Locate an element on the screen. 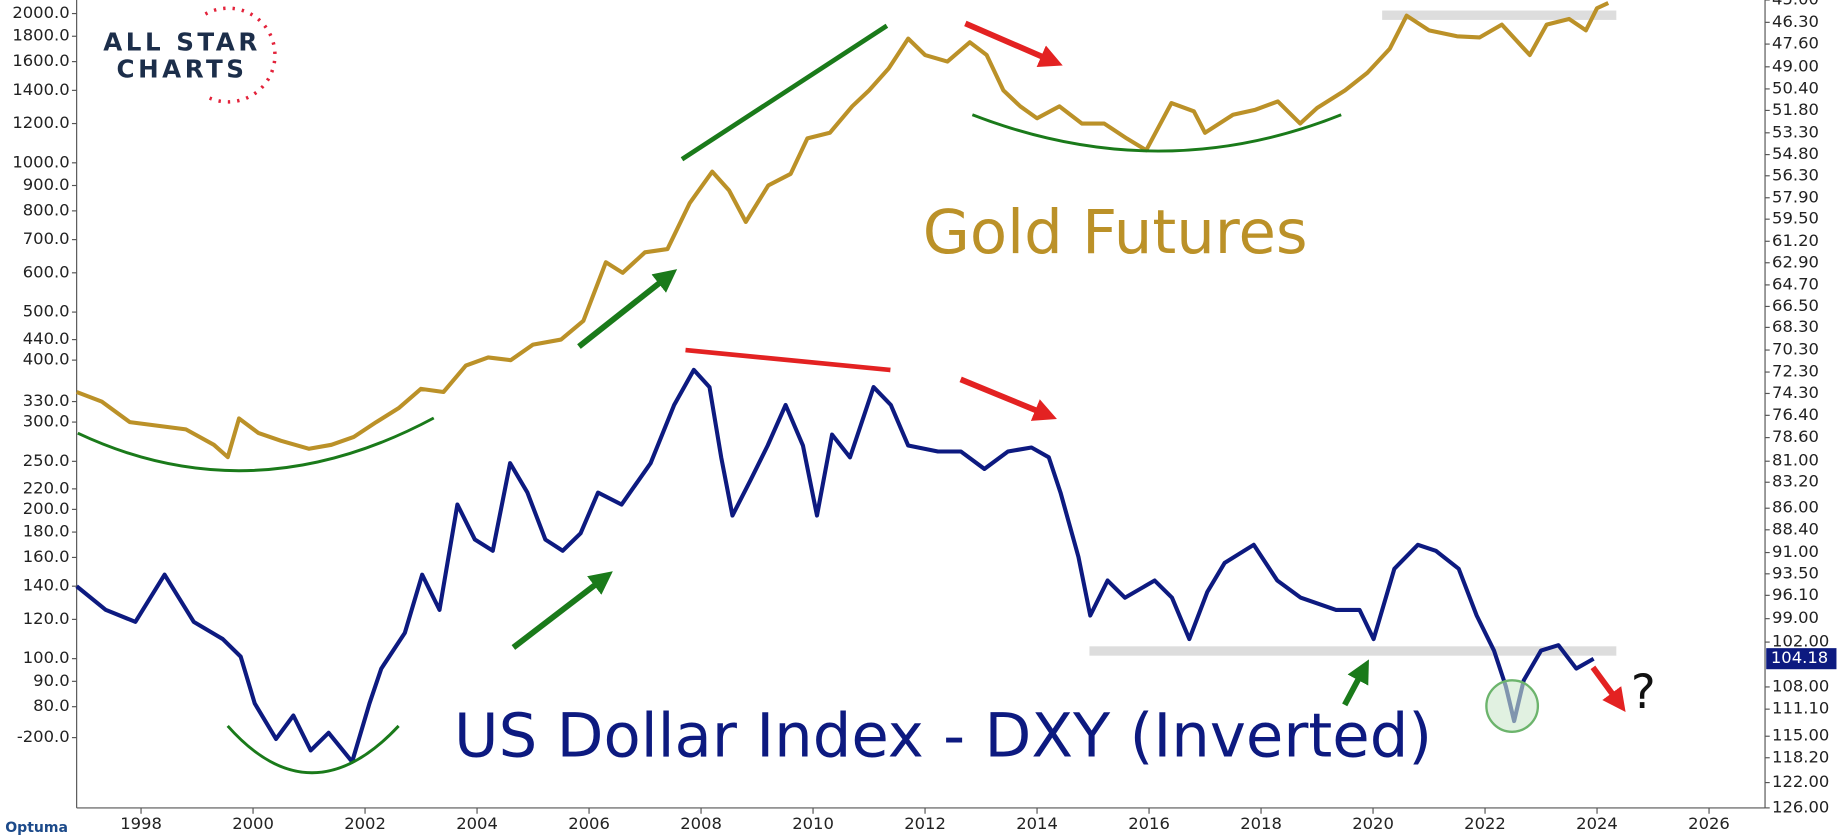 Image resolution: width=1837 pixels, height=836 pixels. y2-tick-label: 81.00 is located at coordinates (1795, 460).